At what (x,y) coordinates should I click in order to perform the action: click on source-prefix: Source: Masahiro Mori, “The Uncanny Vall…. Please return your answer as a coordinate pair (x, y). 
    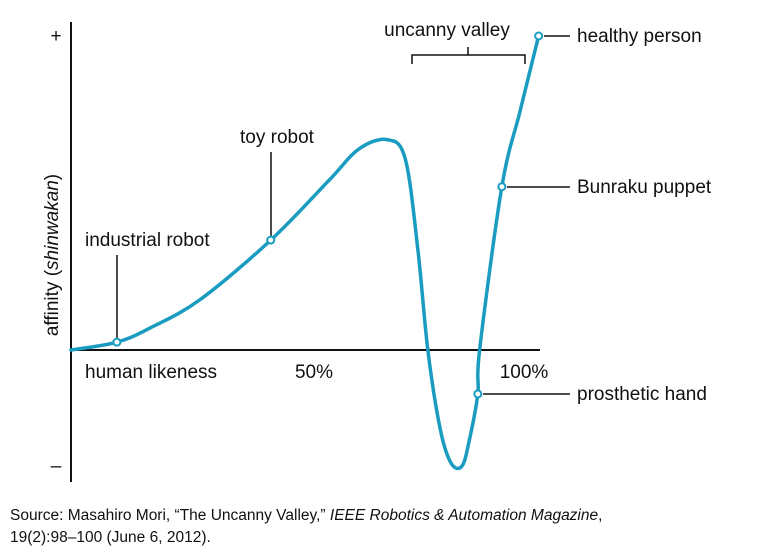
    Looking at the image, I should click on (170, 515).